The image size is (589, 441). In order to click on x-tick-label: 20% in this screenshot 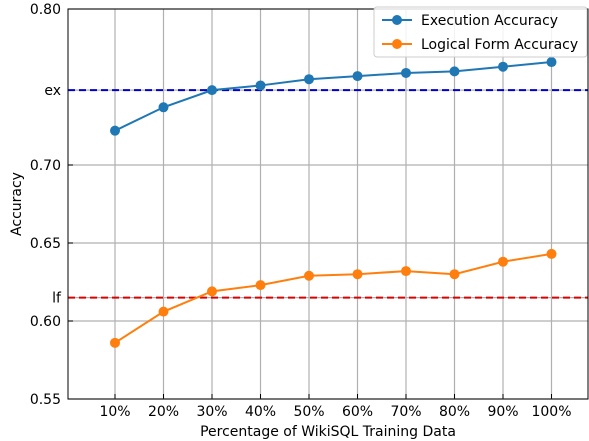, I will do `click(163, 412)`.